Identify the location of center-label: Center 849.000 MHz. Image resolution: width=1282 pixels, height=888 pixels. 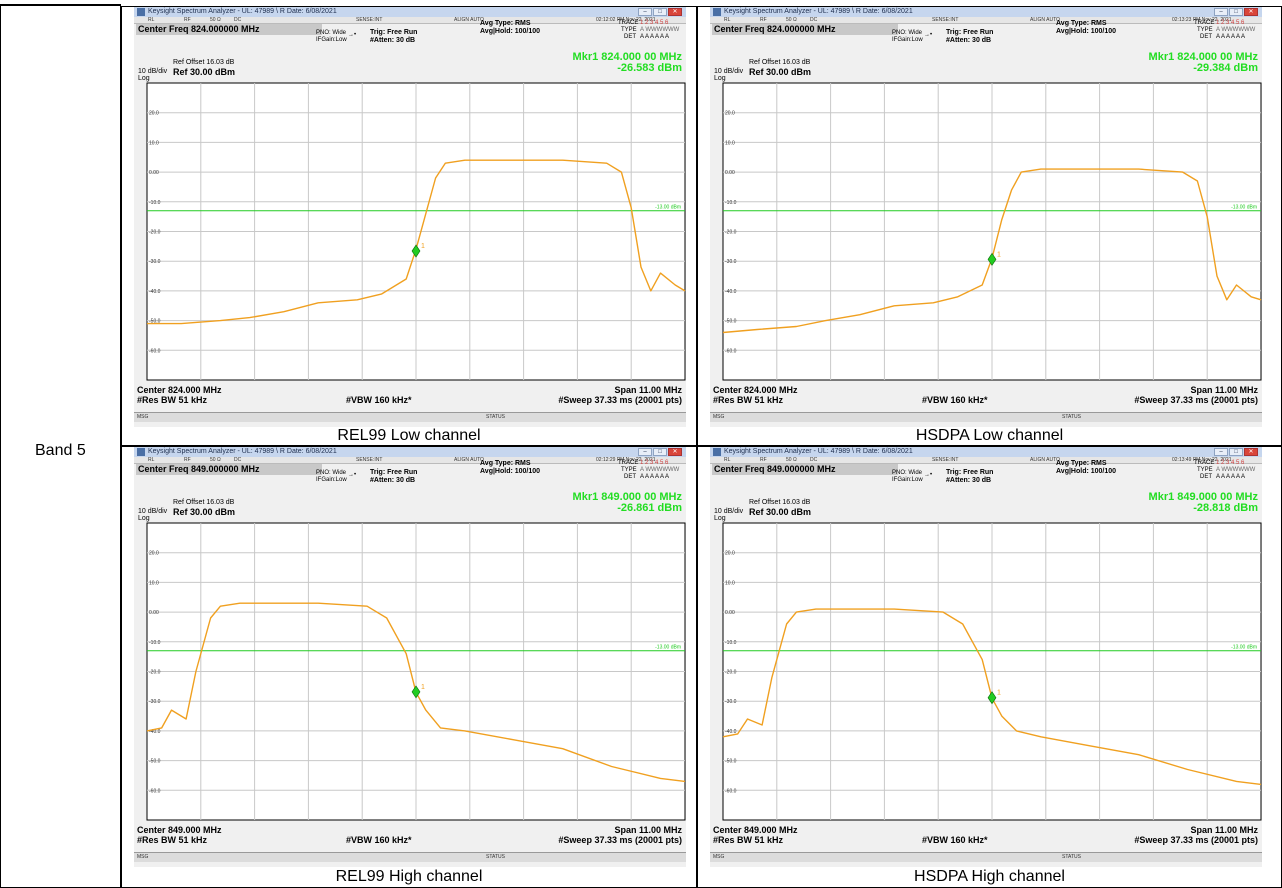
(755, 830).